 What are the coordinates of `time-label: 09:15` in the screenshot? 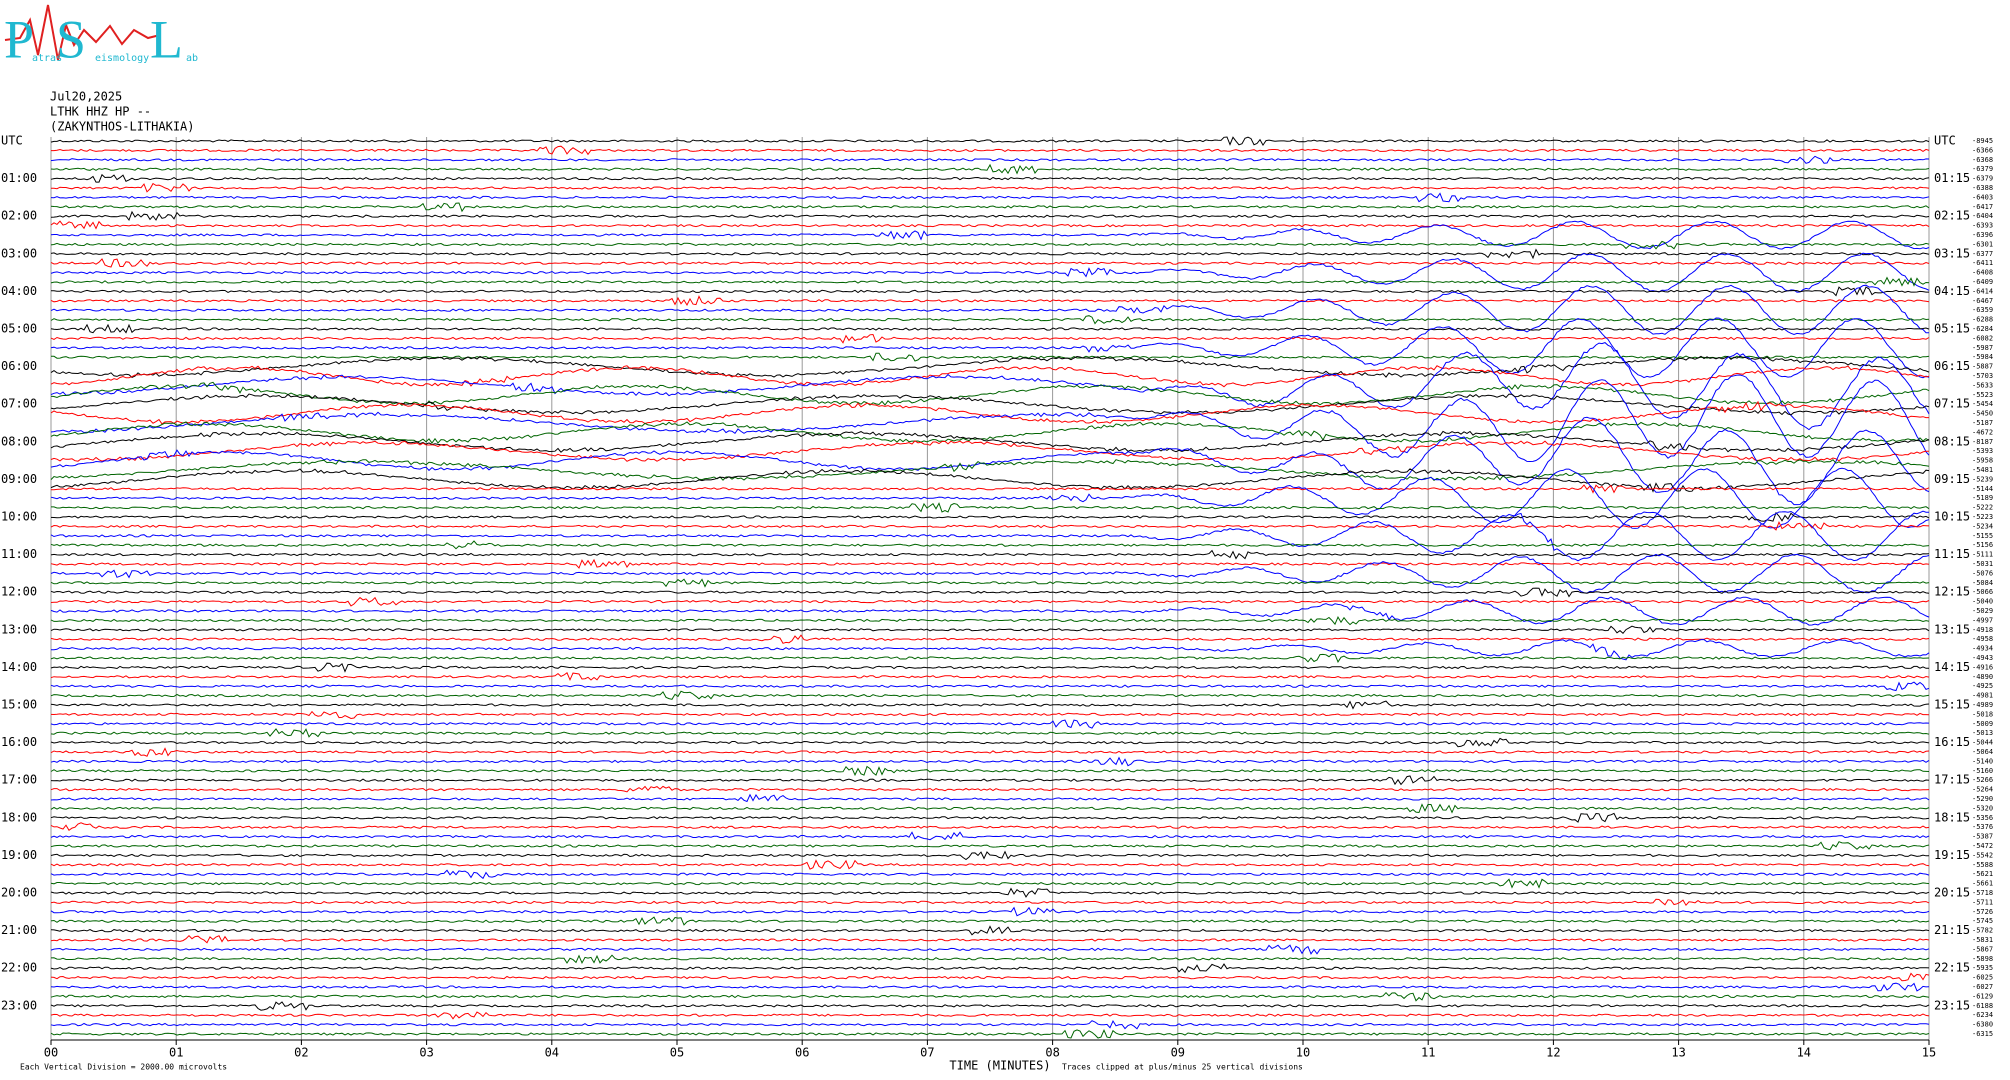 It's located at (1952, 479).